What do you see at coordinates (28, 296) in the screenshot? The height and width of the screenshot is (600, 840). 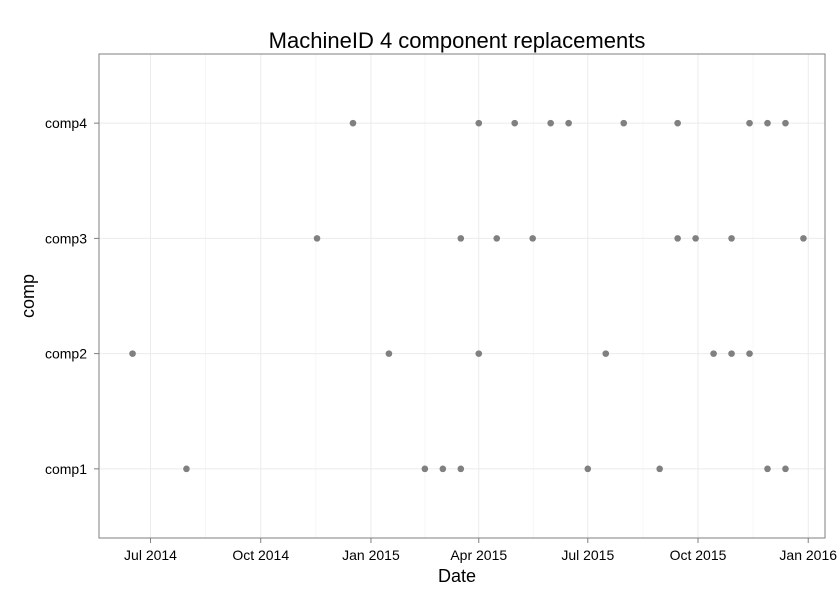 I see `y-axis-title: comp` at bounding box center [28, 296].